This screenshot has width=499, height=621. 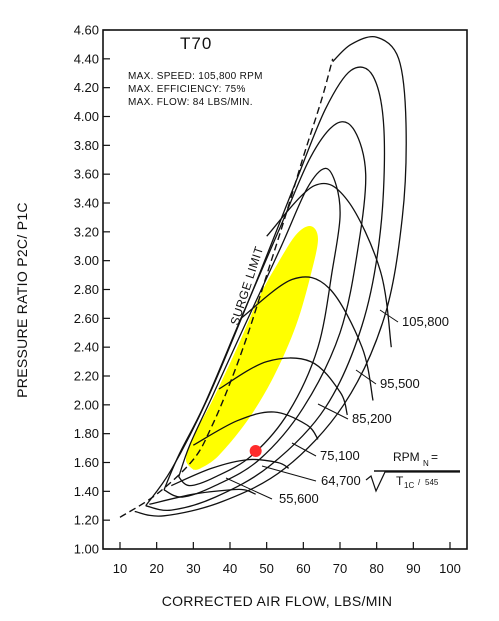 What do you see at coordinates (22, 300) in the screenshot?
I see `y-axis-title: PRESSURE RATIO P2C/ P1C` at bounding box center [22, 300].